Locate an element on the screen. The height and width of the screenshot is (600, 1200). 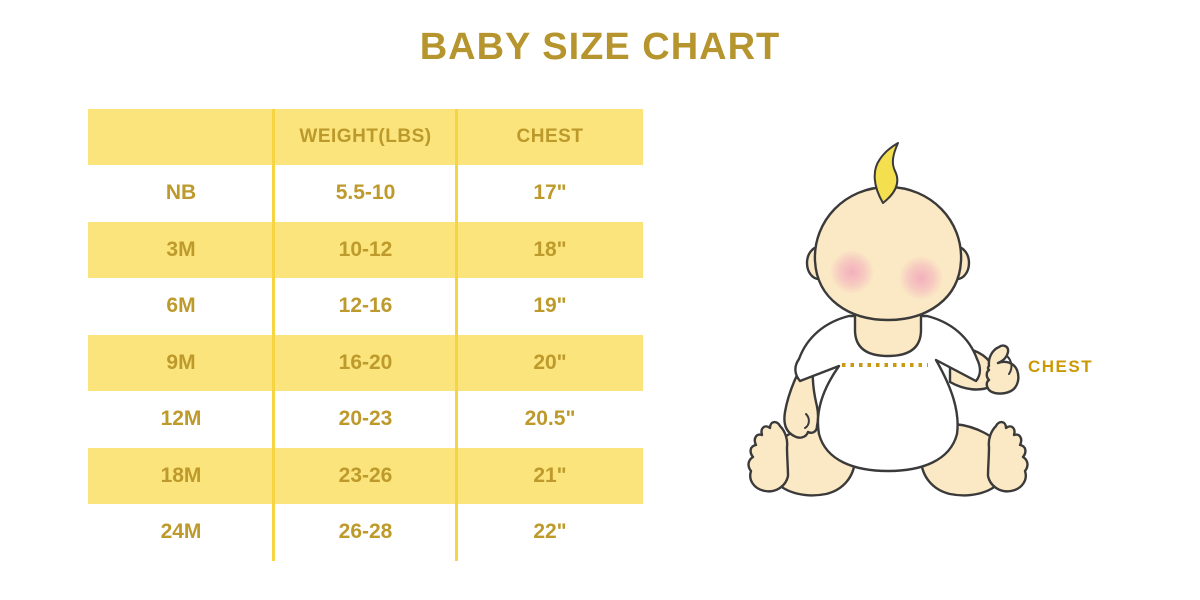
weight-cell: 20-23 is located at coordinates (365, 419).